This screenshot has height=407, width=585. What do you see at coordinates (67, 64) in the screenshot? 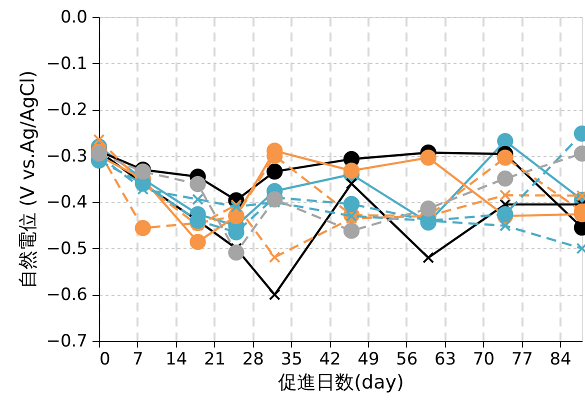
I see `y-tick-label: −0.1` at bounding box center [67, 64].